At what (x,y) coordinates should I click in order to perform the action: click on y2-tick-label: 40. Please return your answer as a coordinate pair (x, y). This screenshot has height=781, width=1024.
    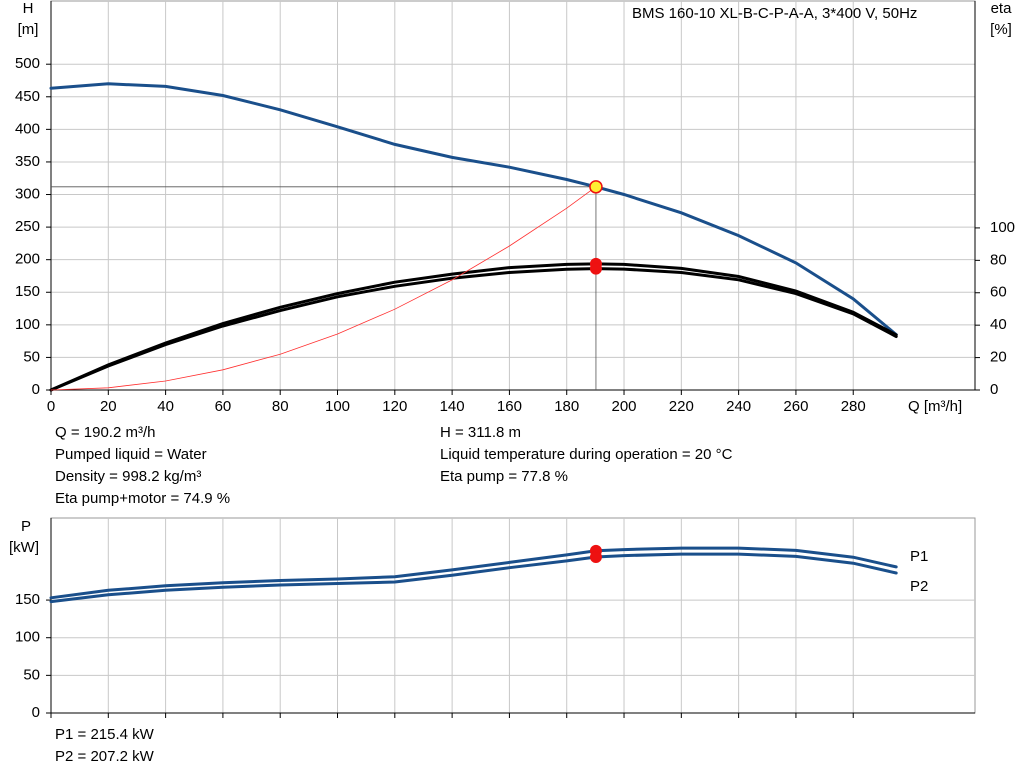
    Looking at the image, I should click on (998, 324).